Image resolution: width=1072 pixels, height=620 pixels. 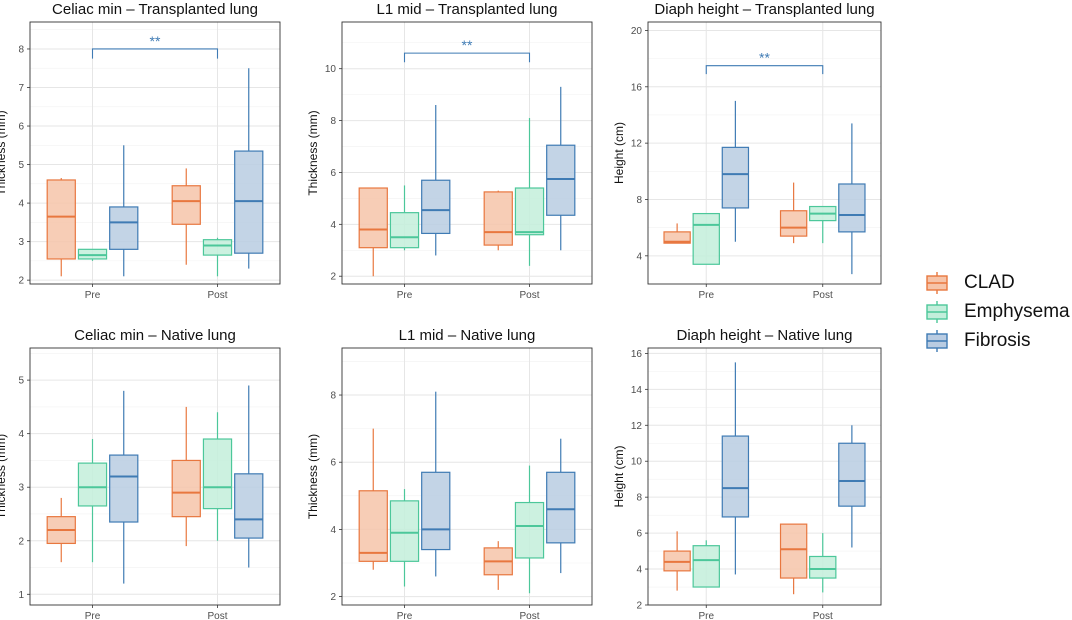 I want to click on legend-key-fibrosis, so click(x=937, y=340).